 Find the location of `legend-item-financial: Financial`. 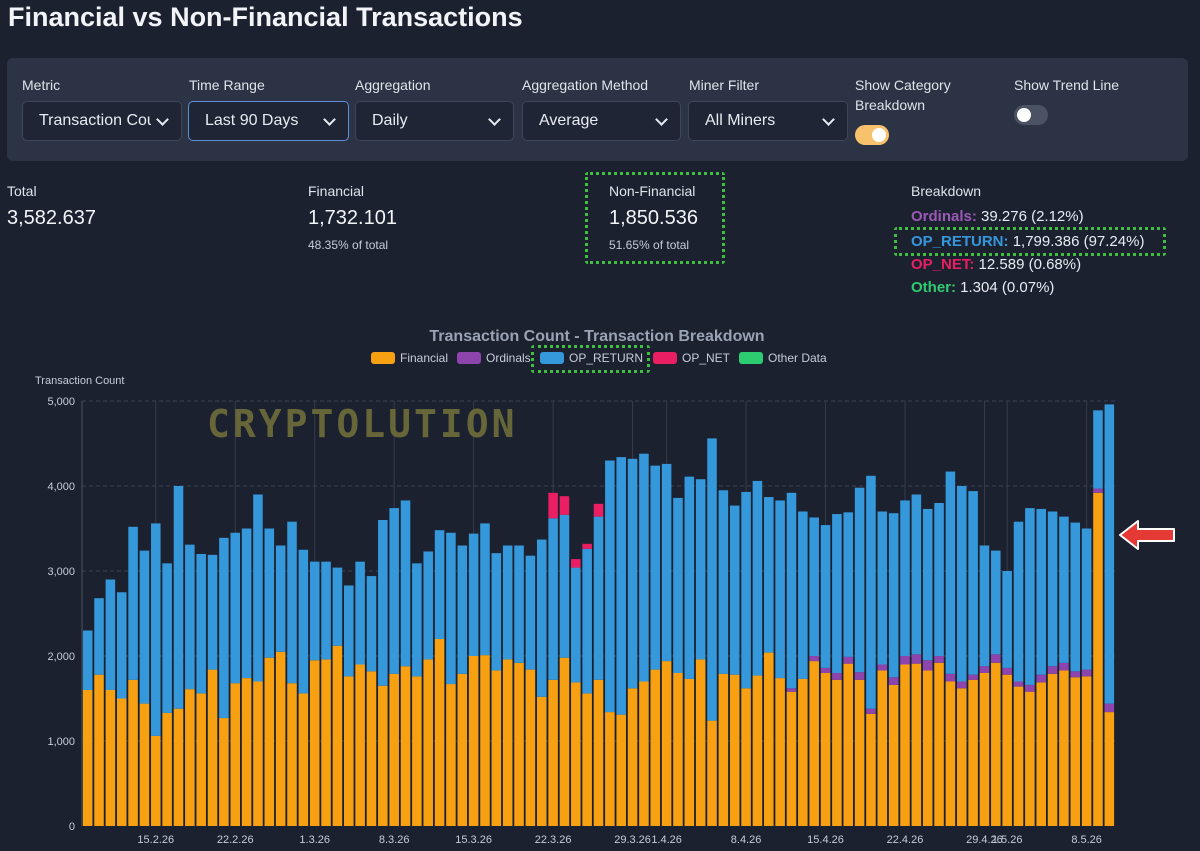

legend-item-financial: Financial is located at coordinates (409, 358).